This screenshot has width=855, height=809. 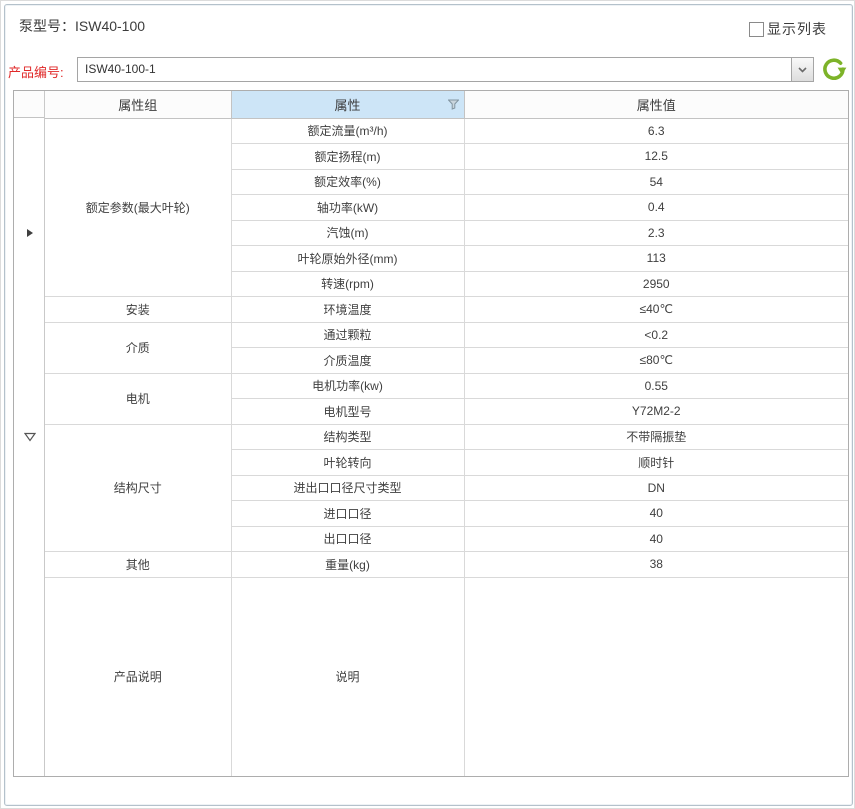 I want to click on value-cell: 0.55, so click(x=655, y=385).